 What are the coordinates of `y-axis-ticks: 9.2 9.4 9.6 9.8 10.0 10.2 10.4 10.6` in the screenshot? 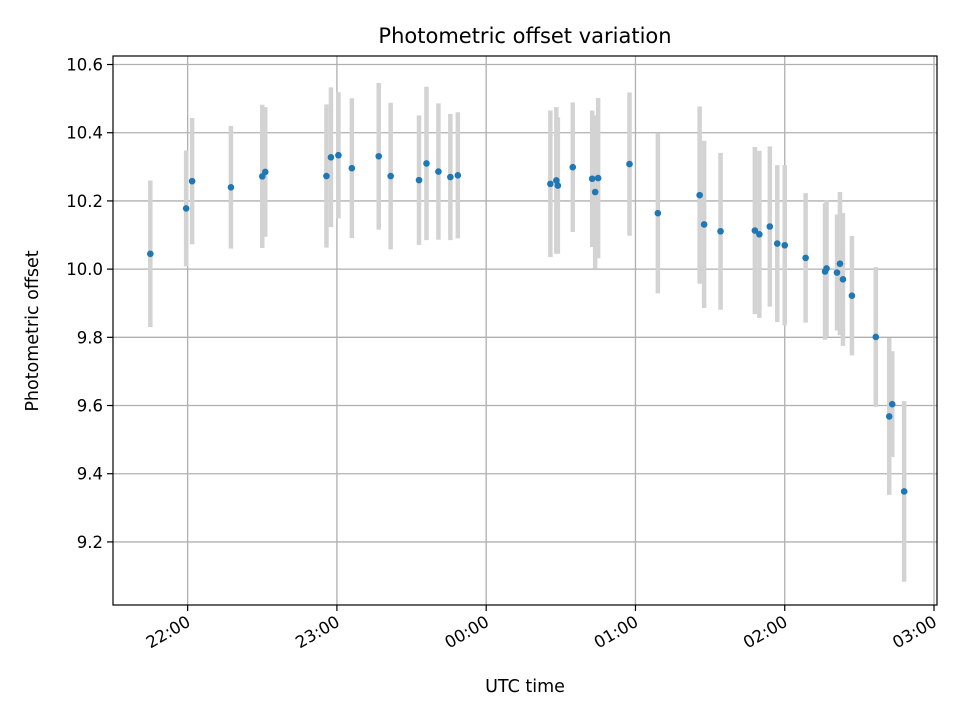 It's located at (89, 304).